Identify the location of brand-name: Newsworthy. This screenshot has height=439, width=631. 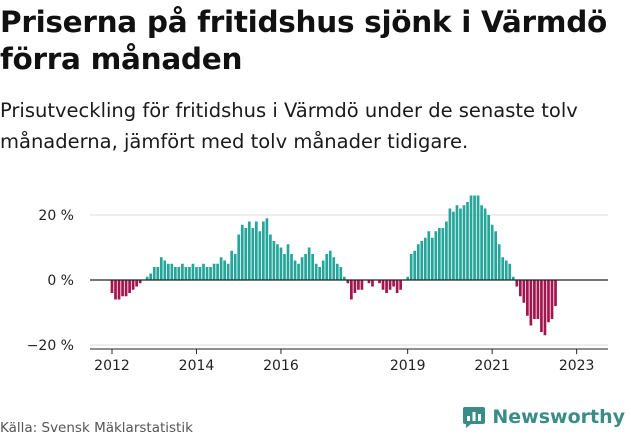
(558, 417).